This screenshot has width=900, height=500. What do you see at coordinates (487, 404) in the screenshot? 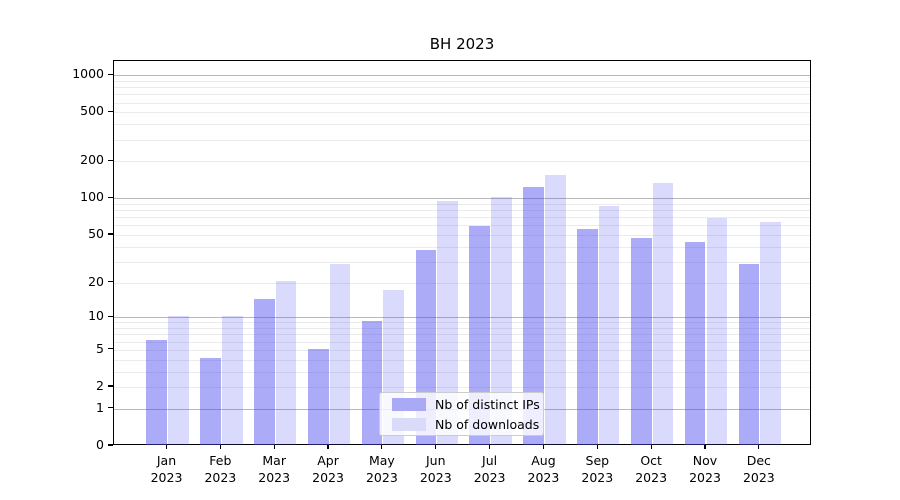
I see `legend-label: Nb of distinct IPs` at bounding box center [487, 404].